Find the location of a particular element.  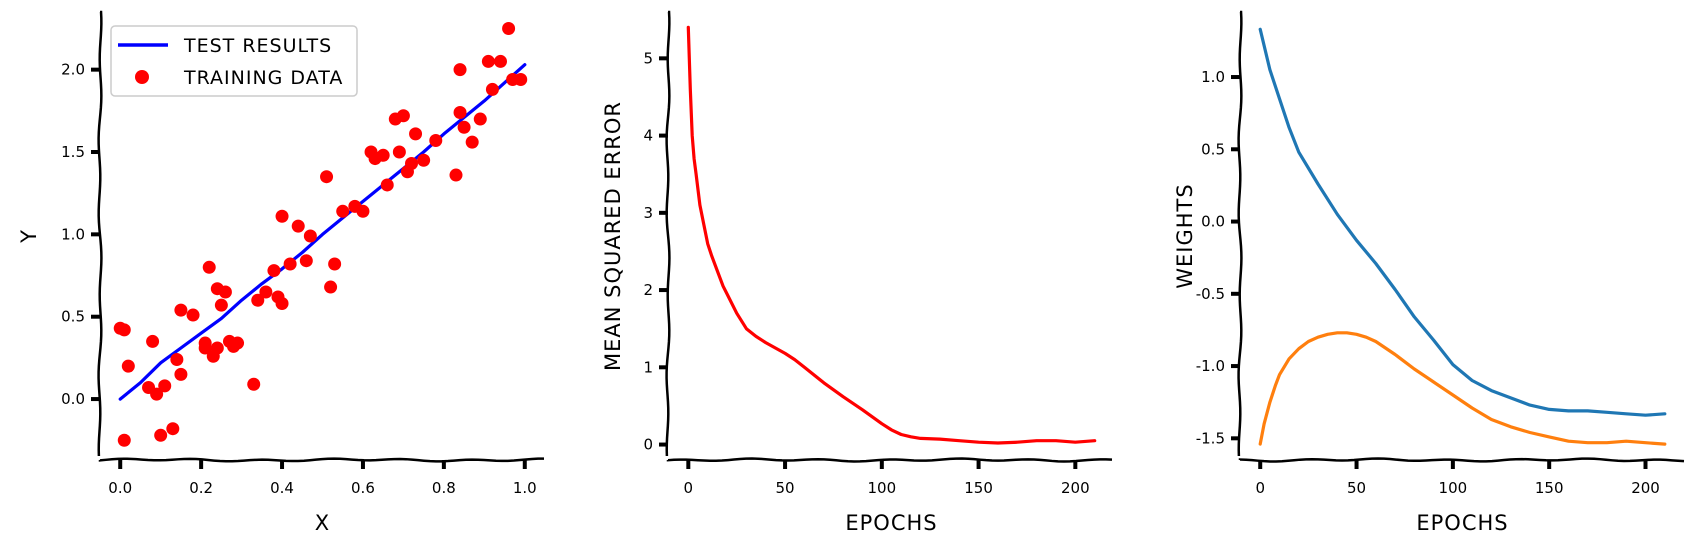

x-tick-label: 0.4 is located at coordinates (282, 488).